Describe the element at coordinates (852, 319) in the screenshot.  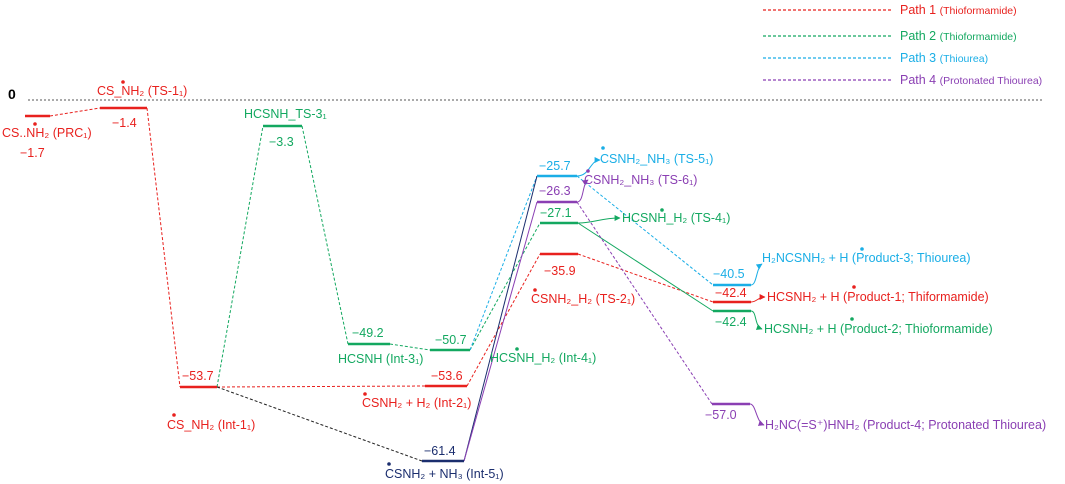
I see `radical-dot-prod2` at that location.